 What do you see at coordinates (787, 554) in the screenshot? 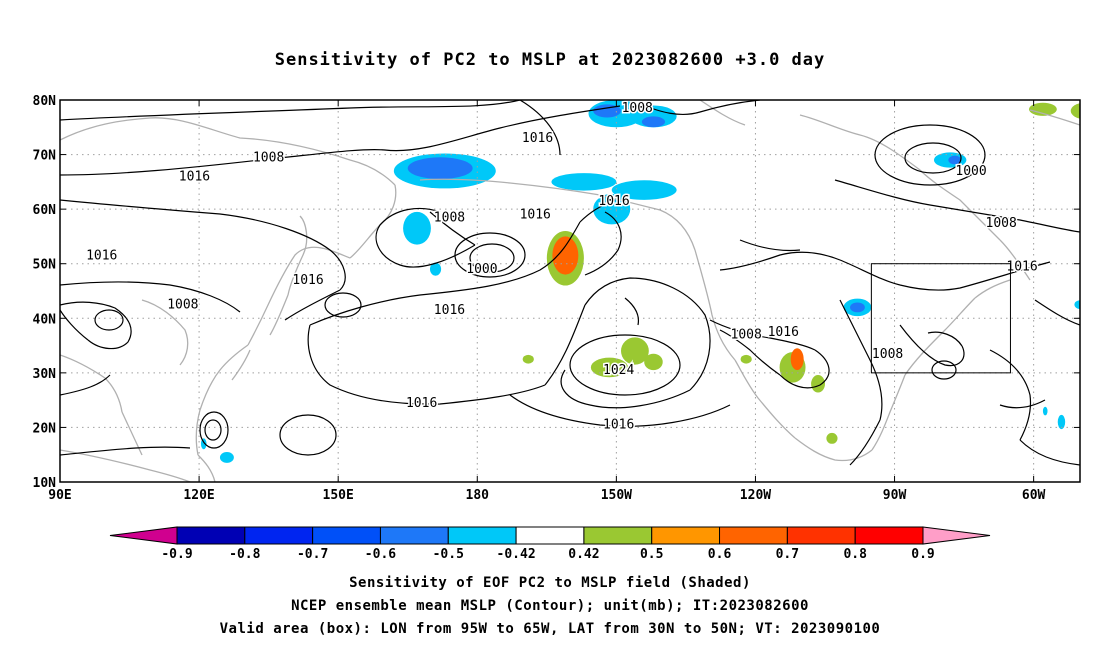
I see `colorbar-tick-label: 0.7` at bounding box center [787, 554].